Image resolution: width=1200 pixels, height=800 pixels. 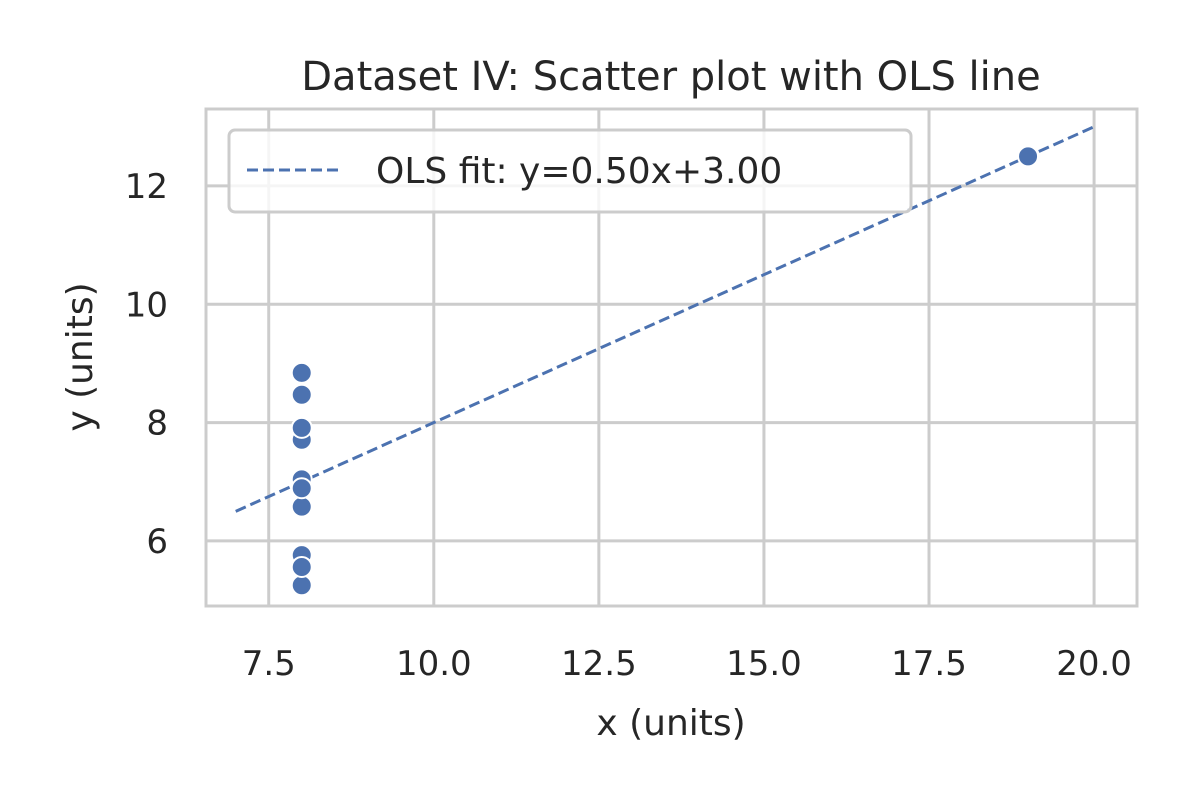 I want to click on y-tick-labels: 6 8 10 12, so click(x=146, y=364).